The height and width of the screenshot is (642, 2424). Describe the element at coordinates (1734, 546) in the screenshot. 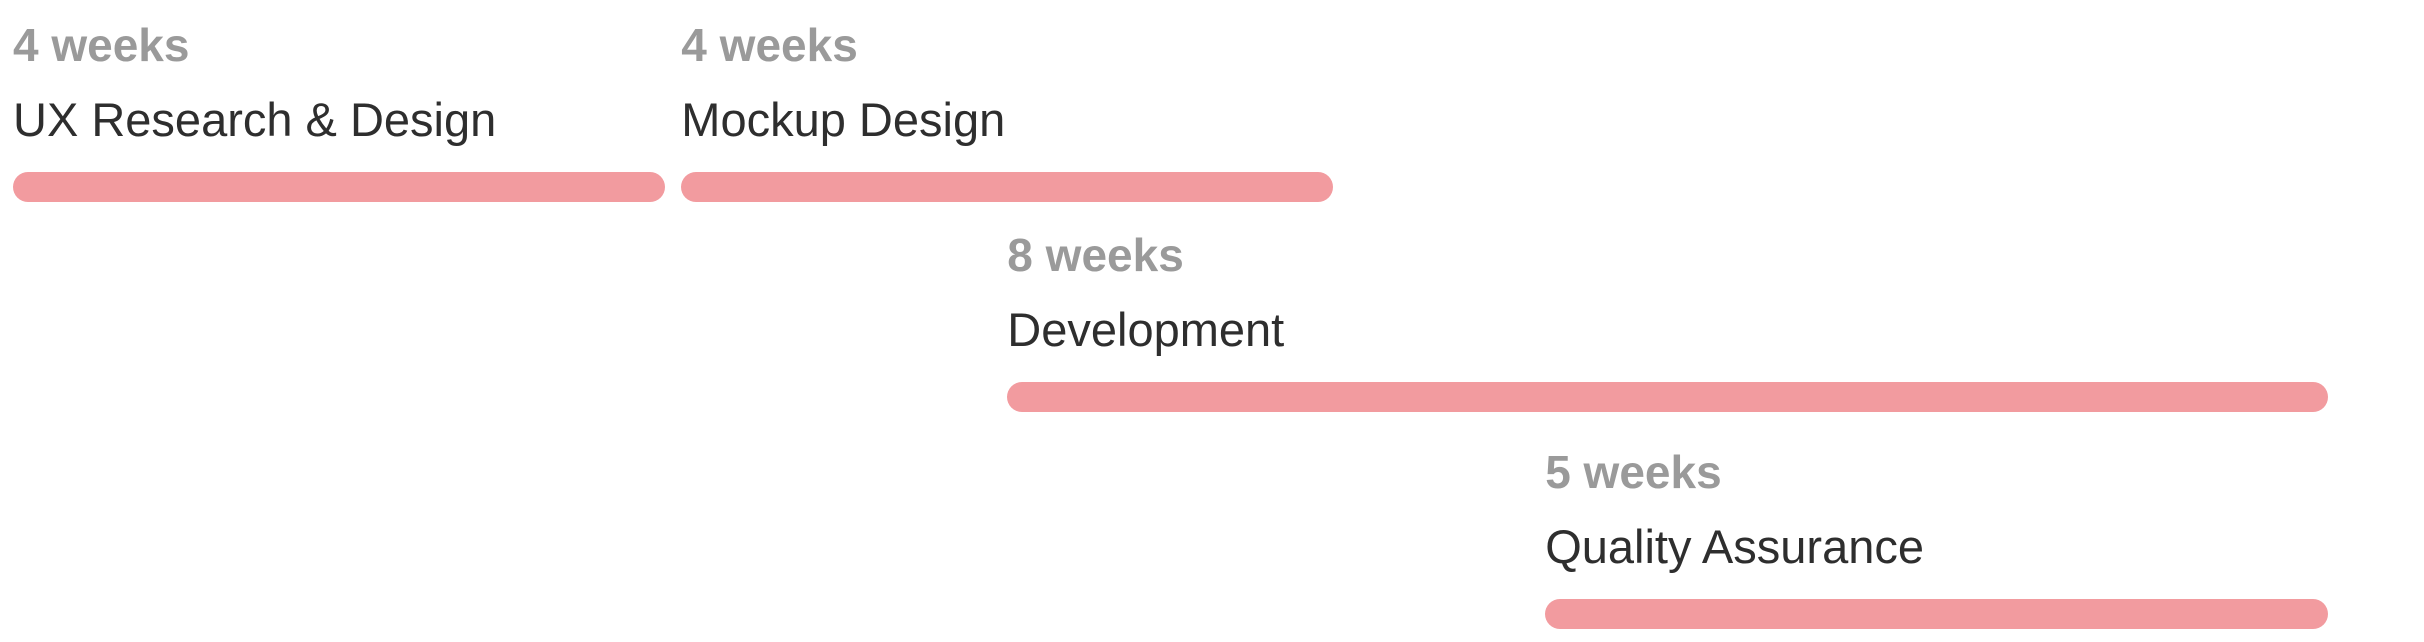

I see `task-name-label: Quality Assurance` at that location.